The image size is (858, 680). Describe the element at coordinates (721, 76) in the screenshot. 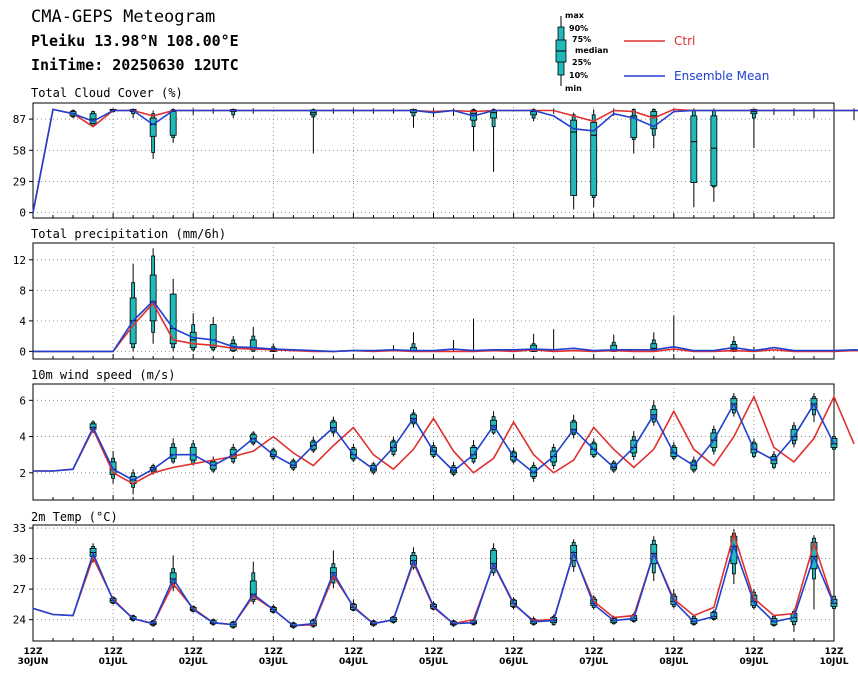

I see `legend-mean-label: Ensemble Mean` at that location.